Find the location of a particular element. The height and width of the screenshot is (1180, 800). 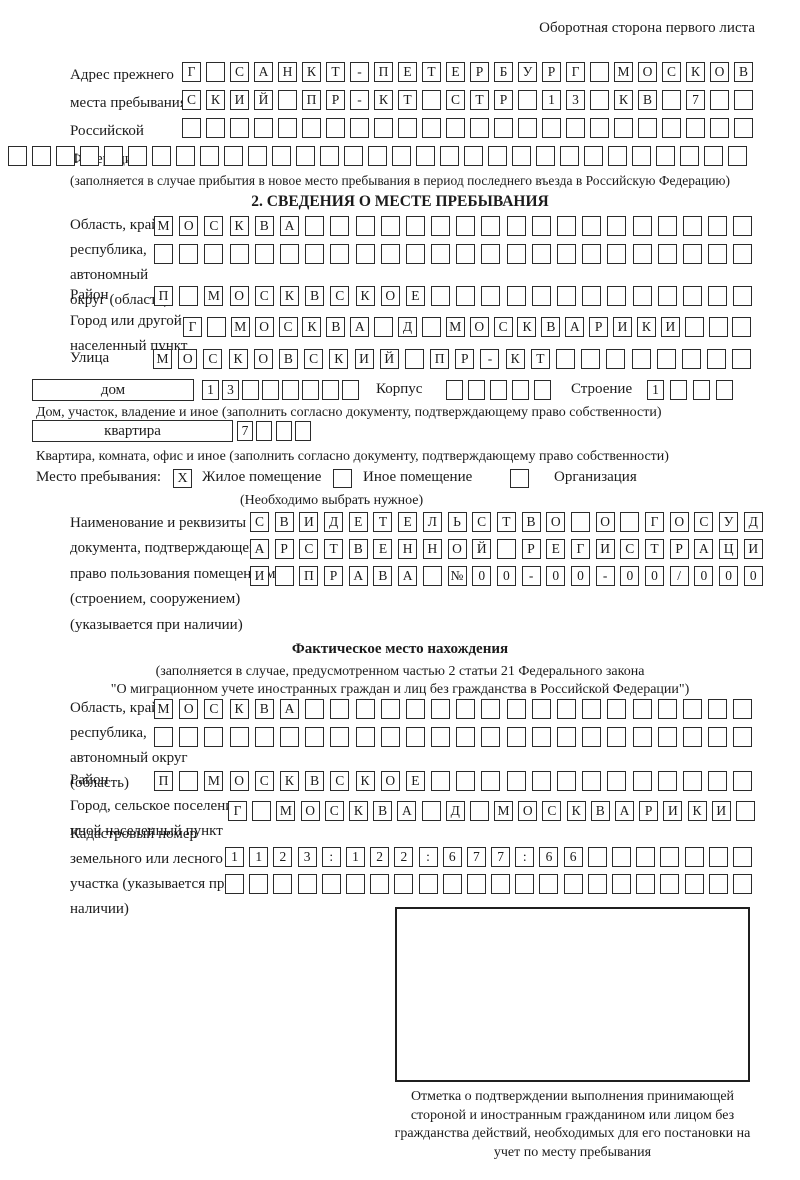

house-field-box: дом is located at coordinates (113, 390).